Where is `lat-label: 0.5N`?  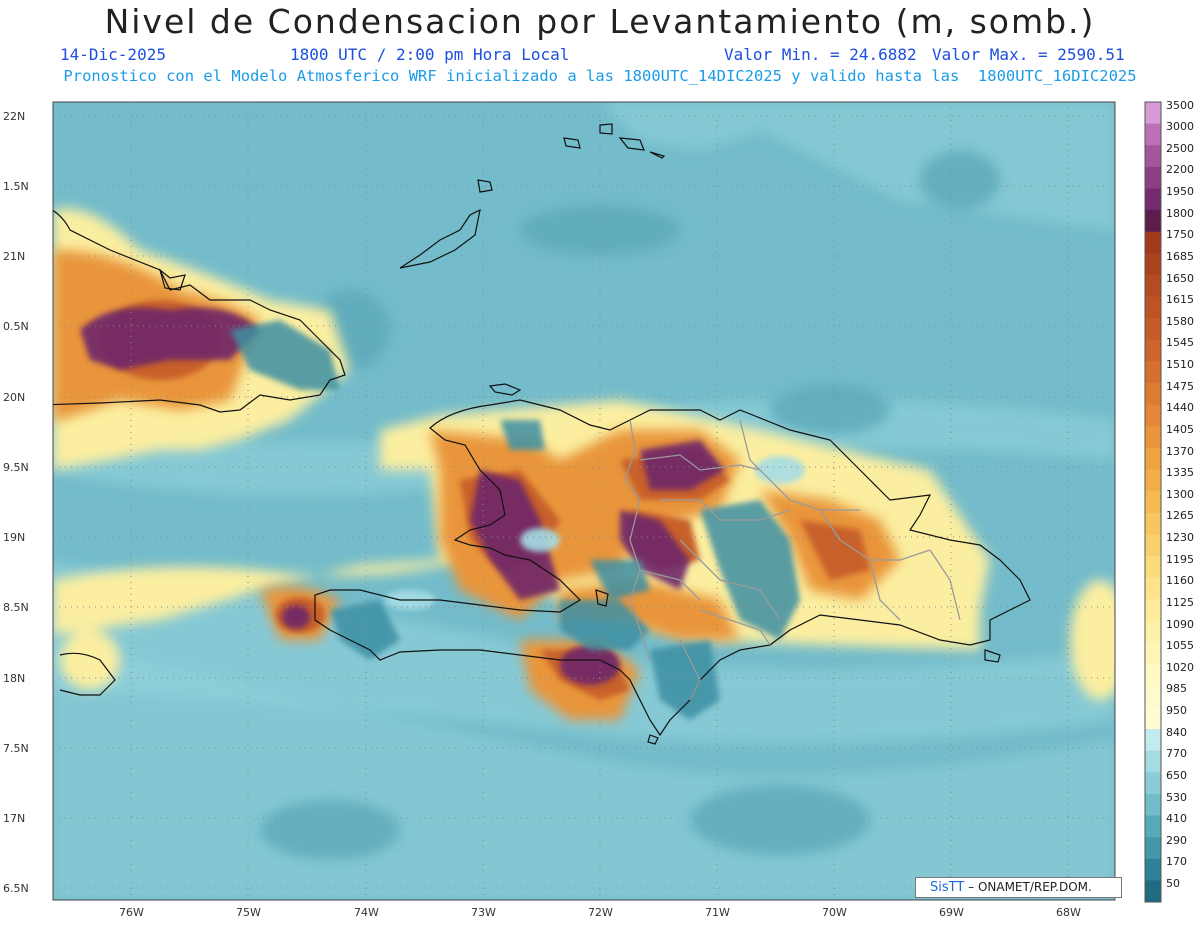
lat-label: 0.5N is located at coordinates (16, 326).